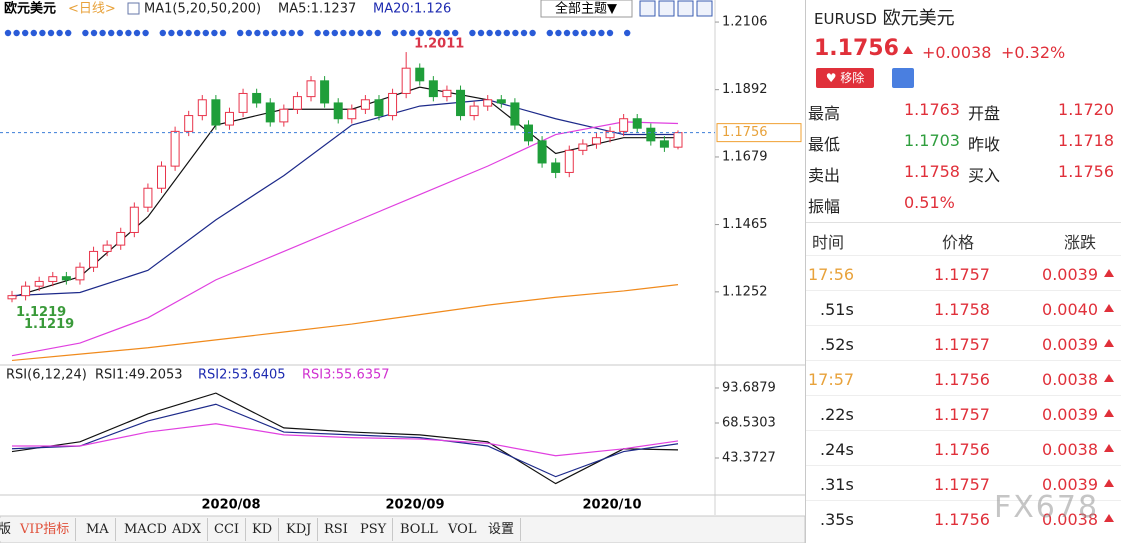 The width and height of the screenshot is (1121, 543). I want to click on line-series, so click(345, 438).